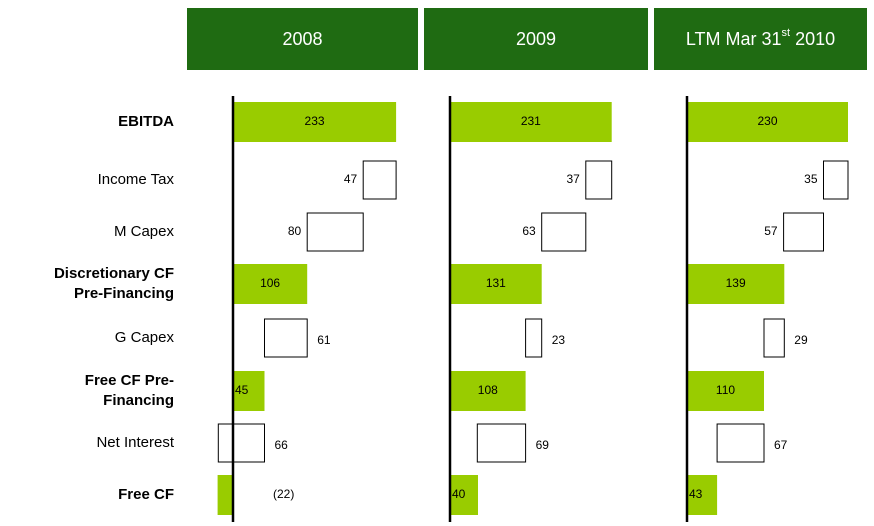 The image size is (874, 526). I want to click on value-label: 40, so click(459, 494).